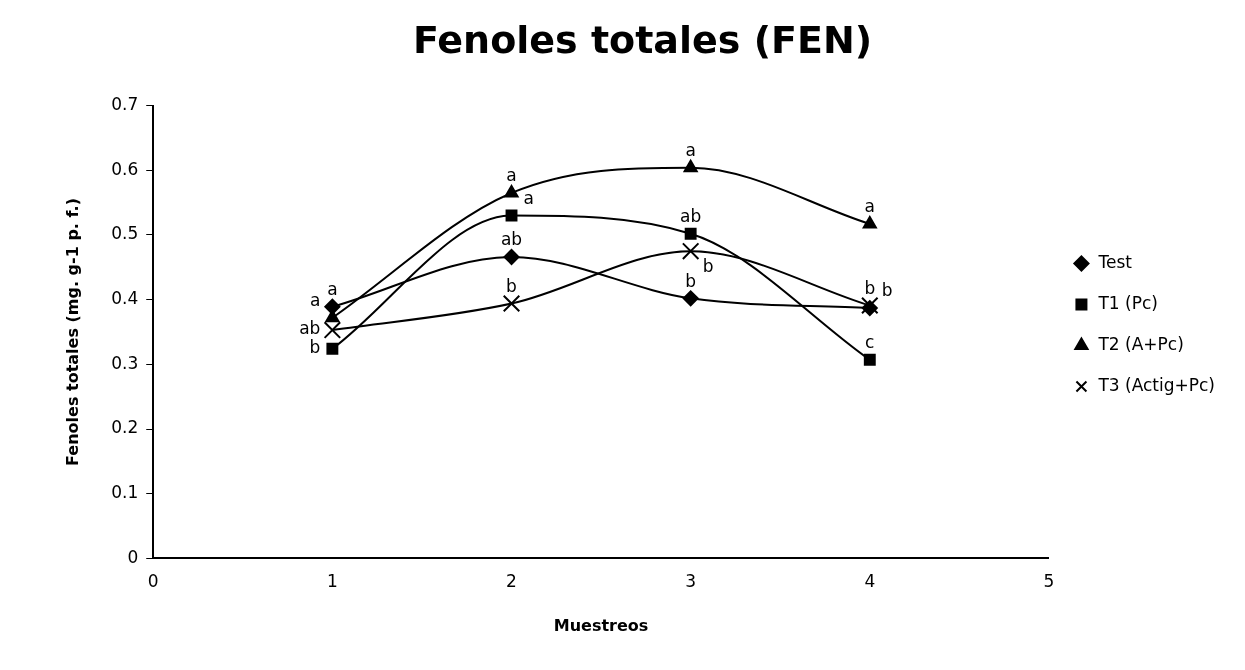 Image resolution: width=1245 pixels, height=670 pixels. What do you see at coordinates (153, 581) in the screenshot?
I see `x-tick-label: 0` at bounding box center [153, 581].